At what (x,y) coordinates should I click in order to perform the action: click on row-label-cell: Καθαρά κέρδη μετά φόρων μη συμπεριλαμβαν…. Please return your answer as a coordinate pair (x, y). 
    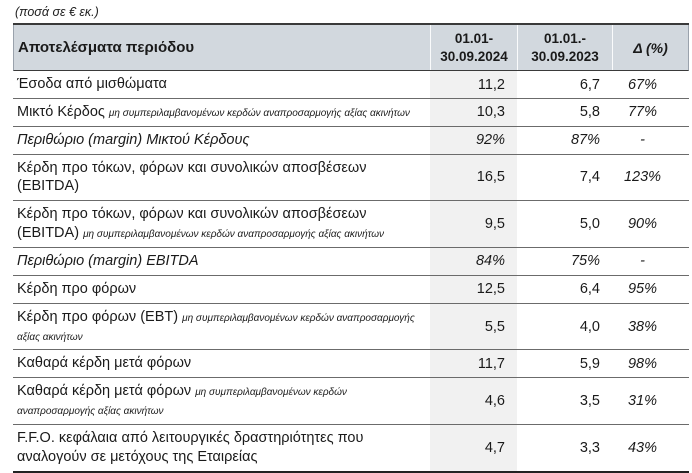
    Looking at the image, I should click on (221, 401).